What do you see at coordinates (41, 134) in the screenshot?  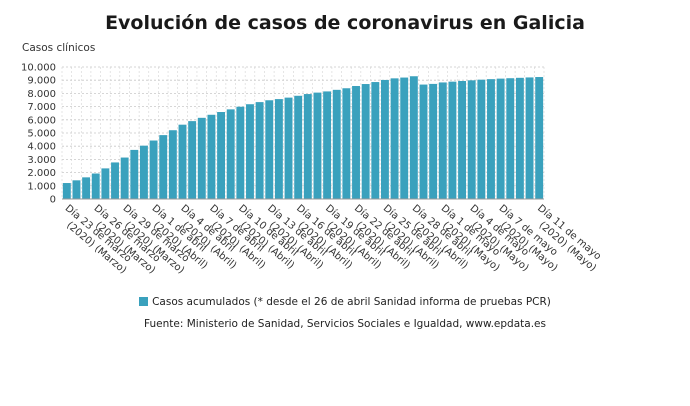 I see `y-tick-label: 5.000` at bounding box center [41, 134].